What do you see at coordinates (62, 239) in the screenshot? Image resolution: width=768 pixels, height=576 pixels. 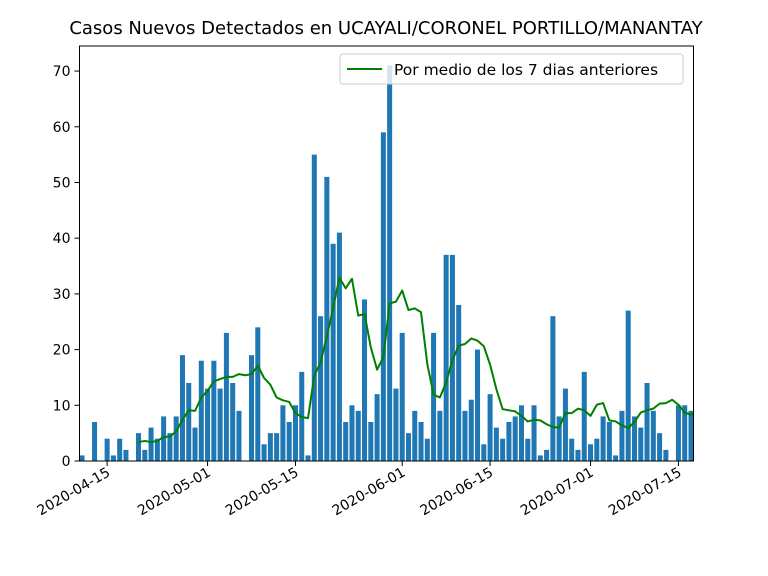 I see `y-tick-label: 40` at bounding box center [62, 239].